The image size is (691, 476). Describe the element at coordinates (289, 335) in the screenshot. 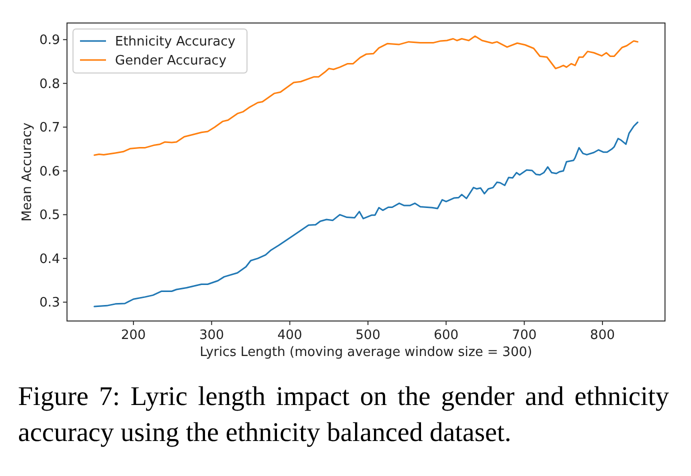

I see `x-tick-label: 400` at that location.